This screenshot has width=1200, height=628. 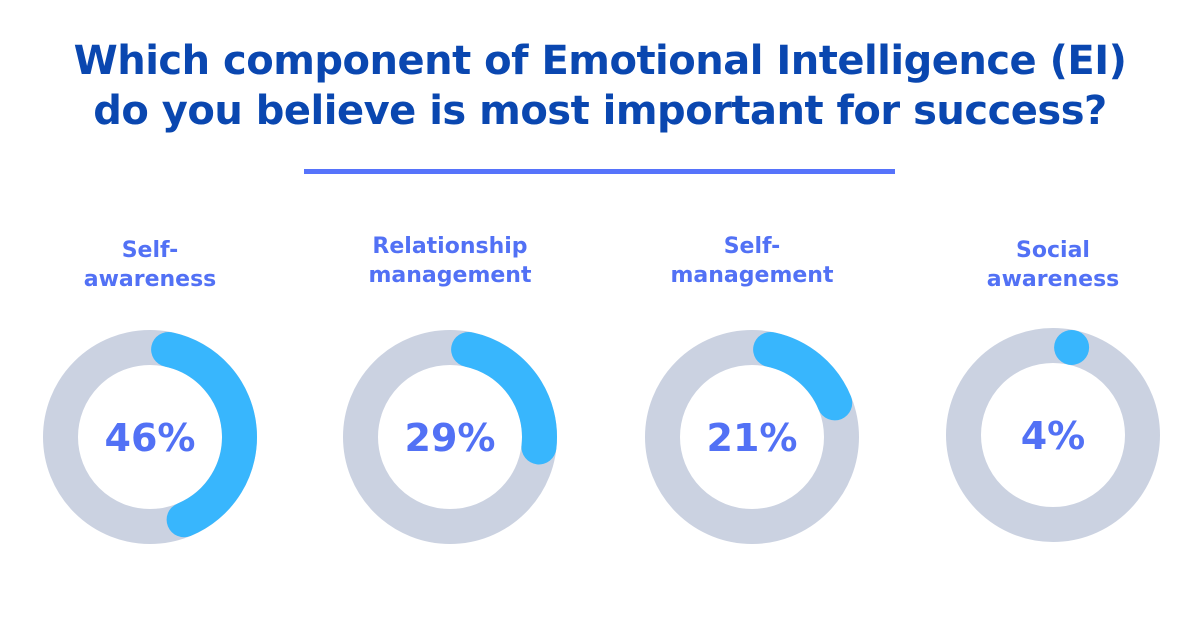 I want to click on category-label: Self- management, so click(x=752, y=261).